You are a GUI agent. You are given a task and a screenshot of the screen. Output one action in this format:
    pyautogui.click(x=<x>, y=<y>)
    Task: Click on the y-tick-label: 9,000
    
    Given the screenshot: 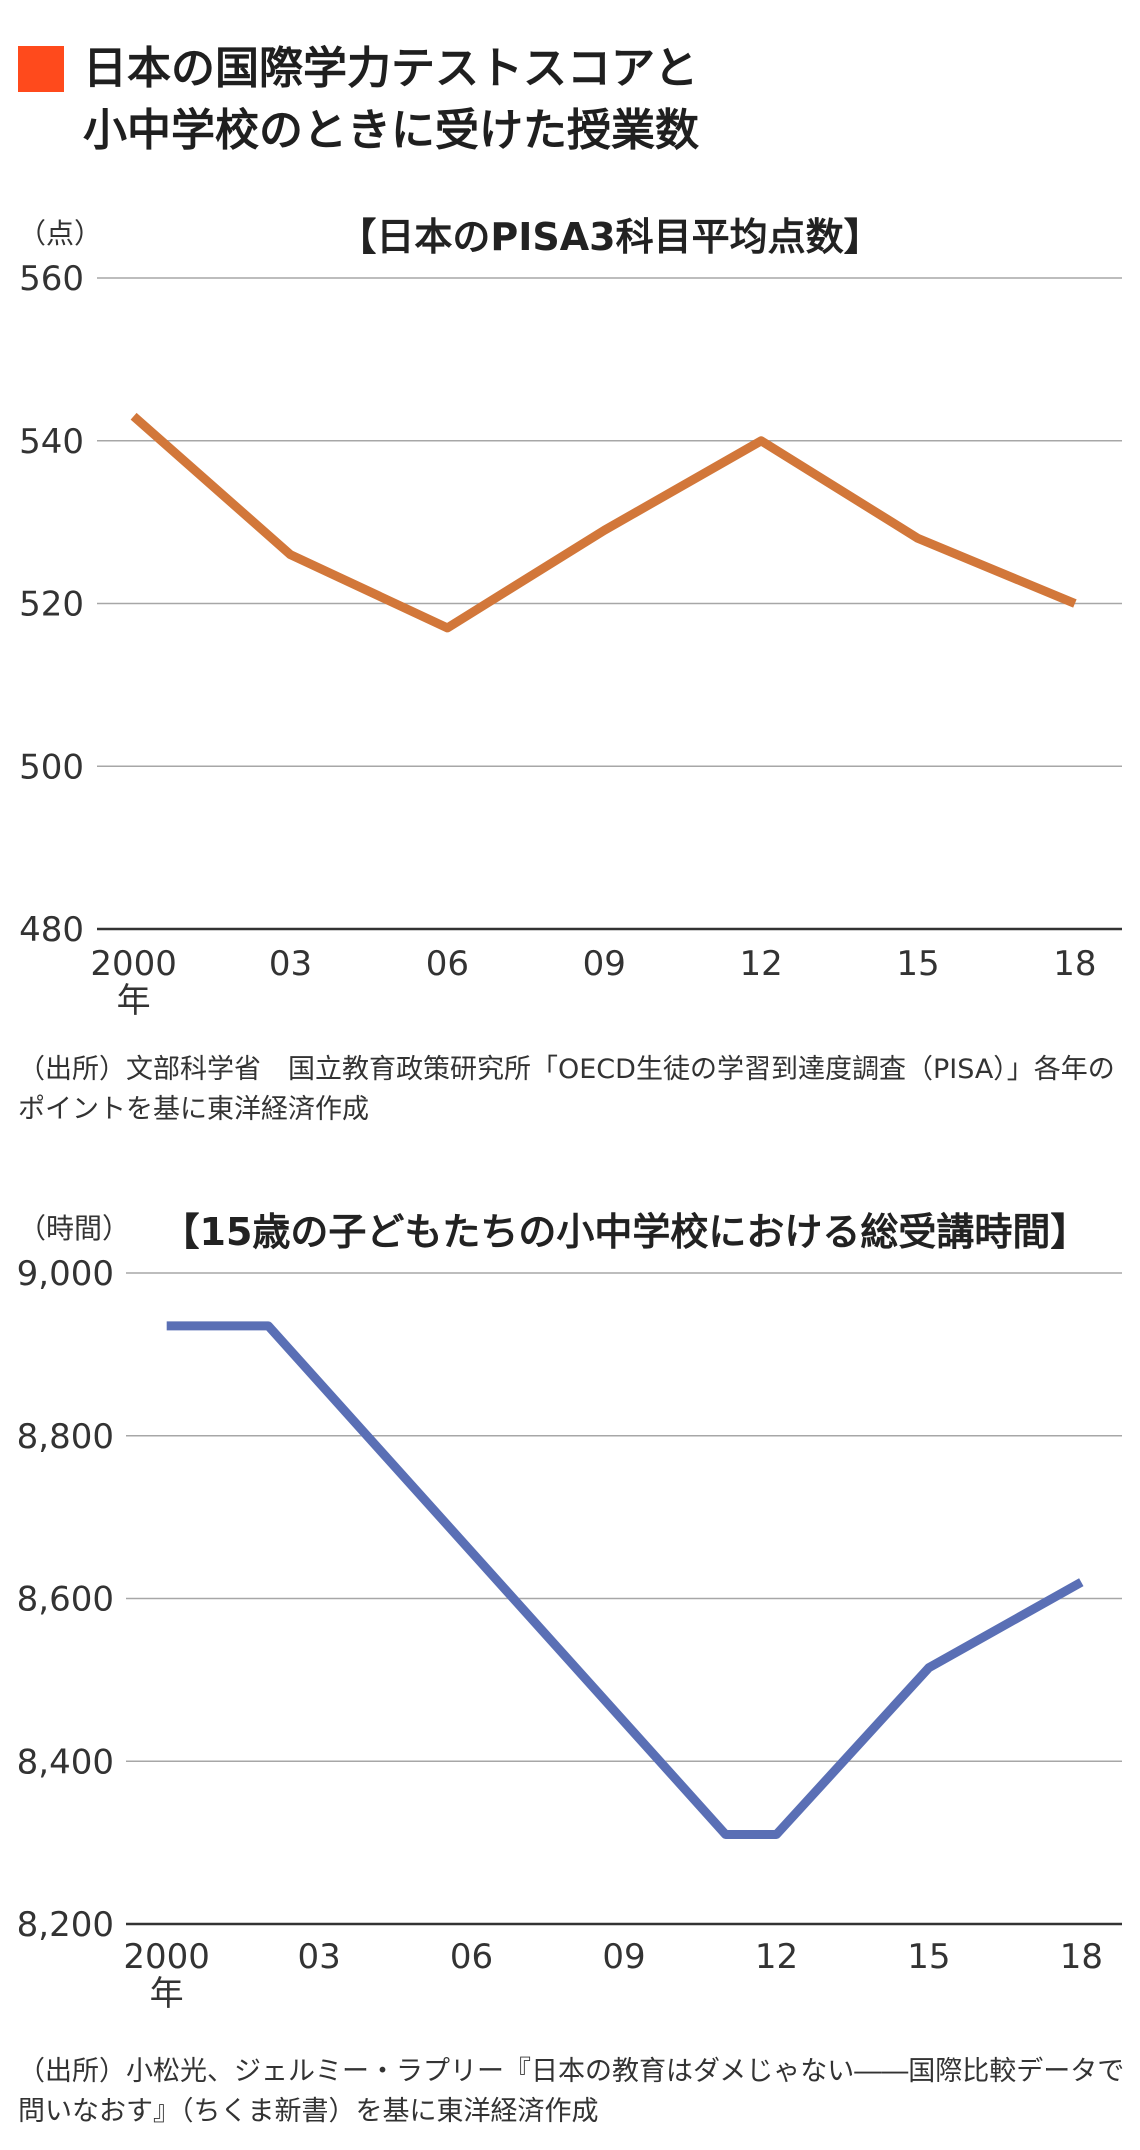 What is the action you would take?
    pyautogui.click(x=65, y=1274)
    